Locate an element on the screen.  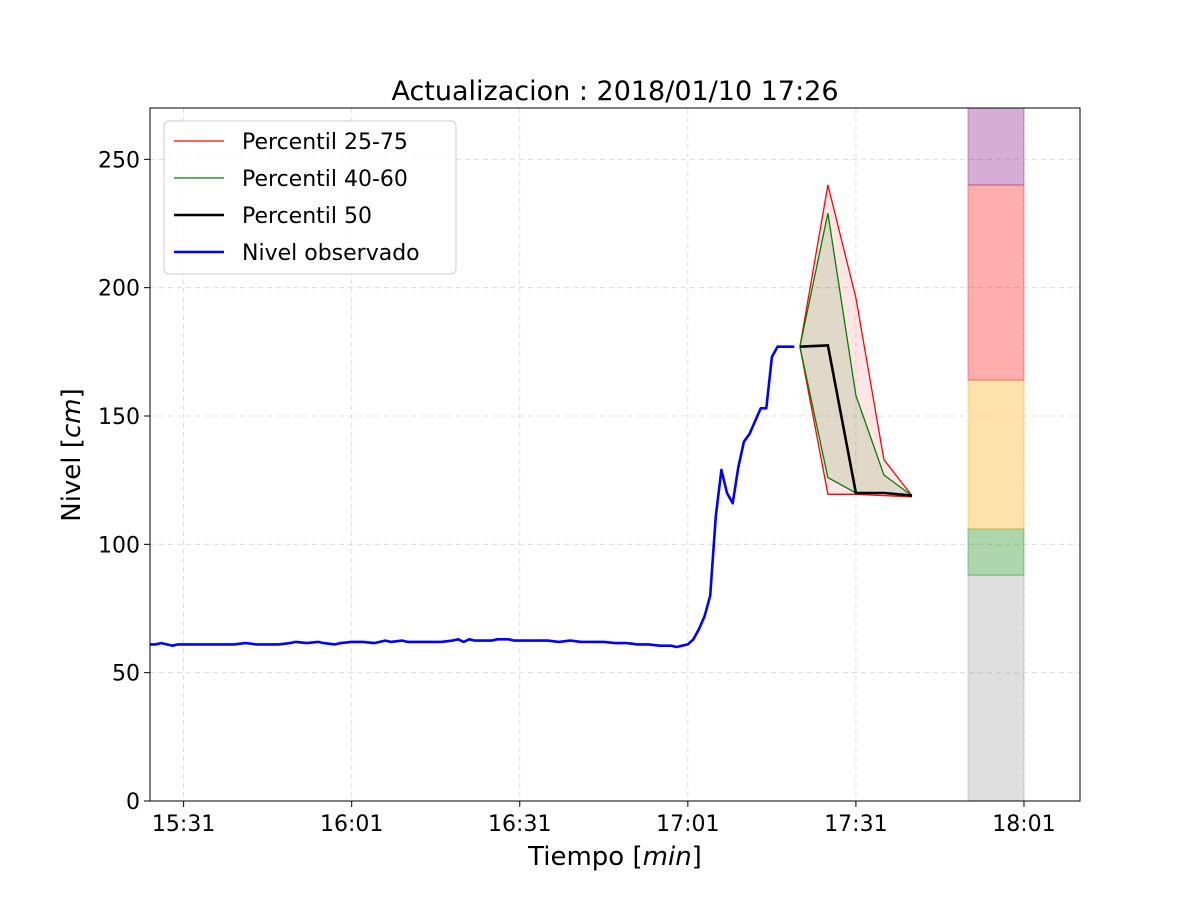
legend-box is located at coordinates (310, 197).